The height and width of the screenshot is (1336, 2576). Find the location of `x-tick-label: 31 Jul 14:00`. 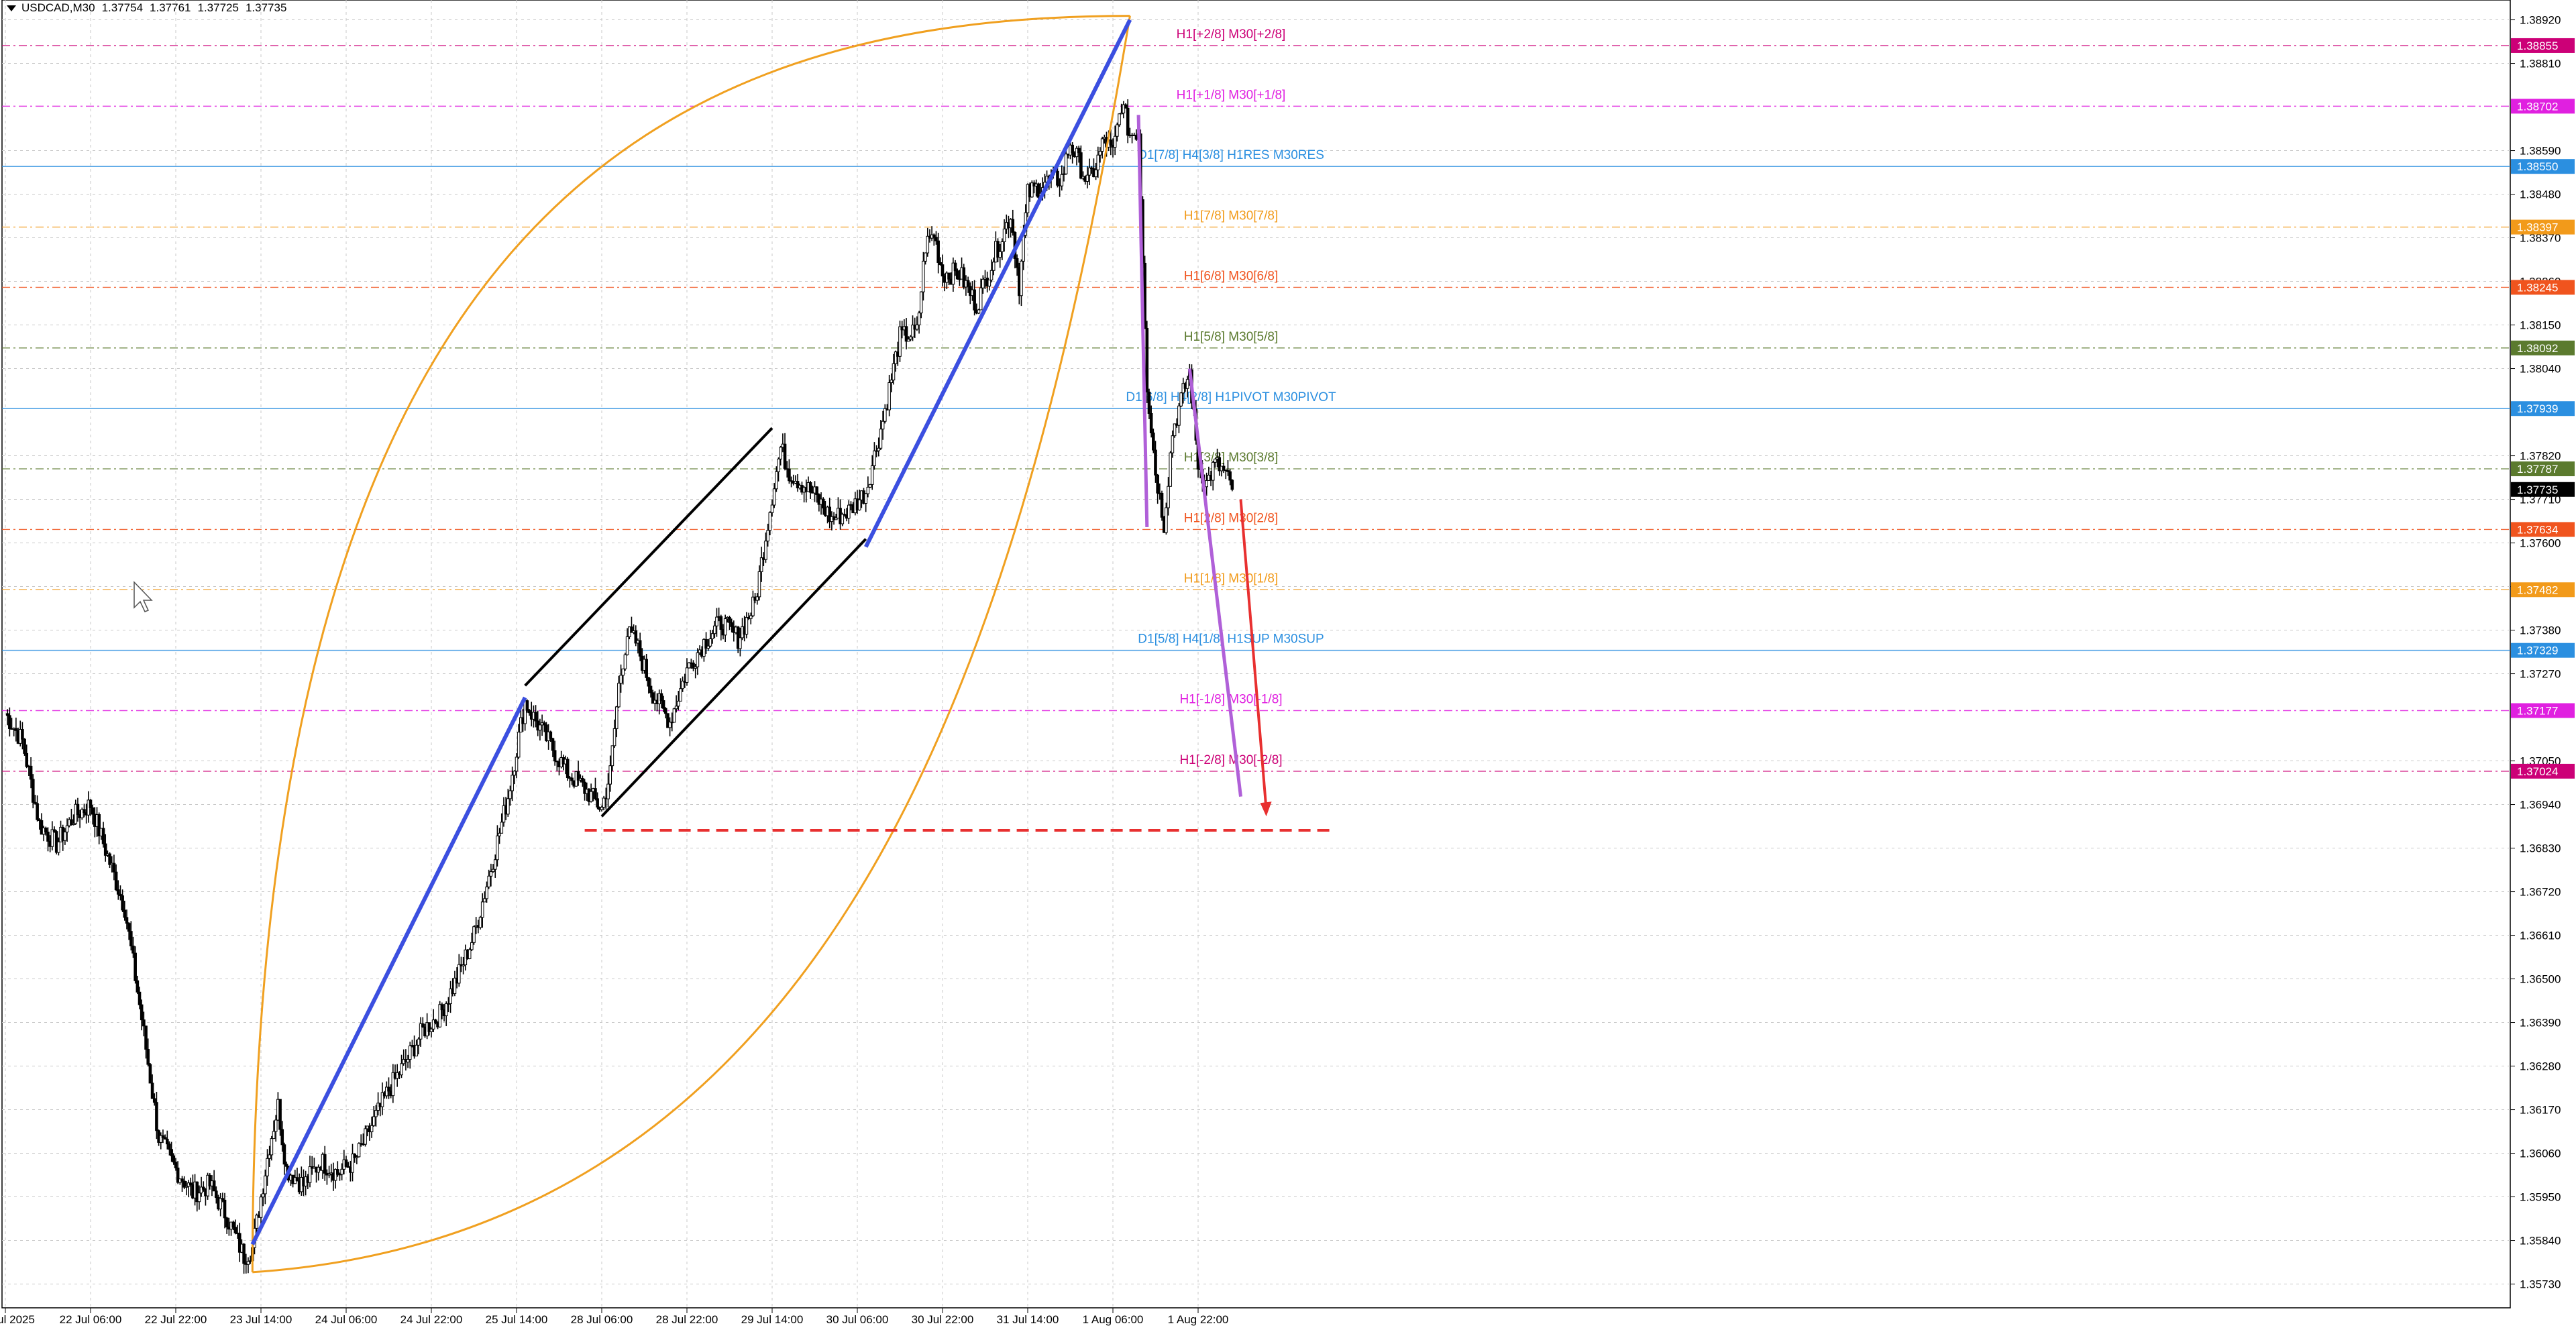

x-tick-label: 31 Jul 14:00 is located at coordinates (1028, 1320).